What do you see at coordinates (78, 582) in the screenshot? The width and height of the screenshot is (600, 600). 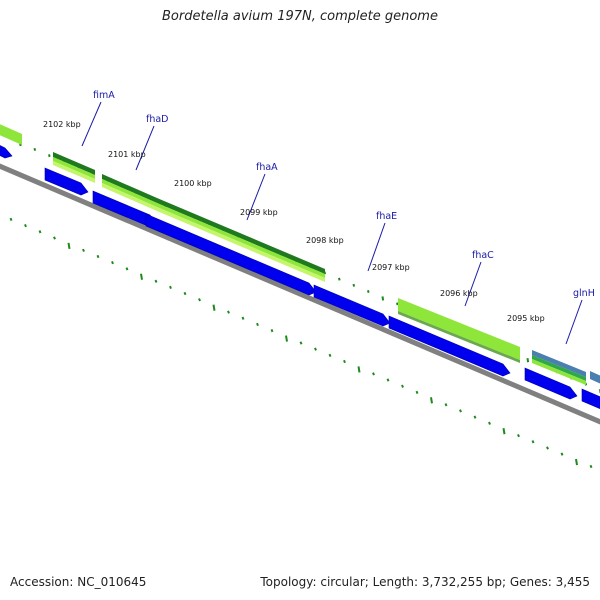 I see `accession-label: Accession: NC_010645` at bounding box center [78, 582].